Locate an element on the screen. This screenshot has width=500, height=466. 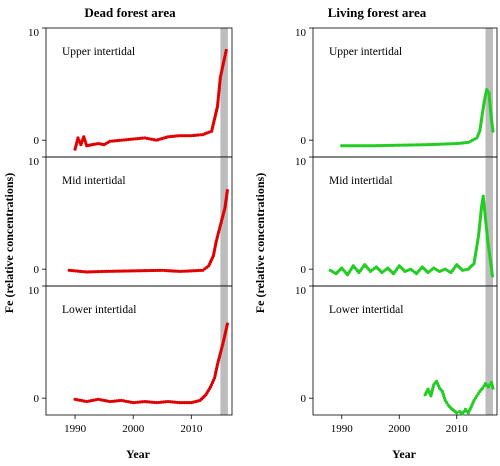
col1-panel2-y-tick-label: 10 is located at coordinates (301, 291).